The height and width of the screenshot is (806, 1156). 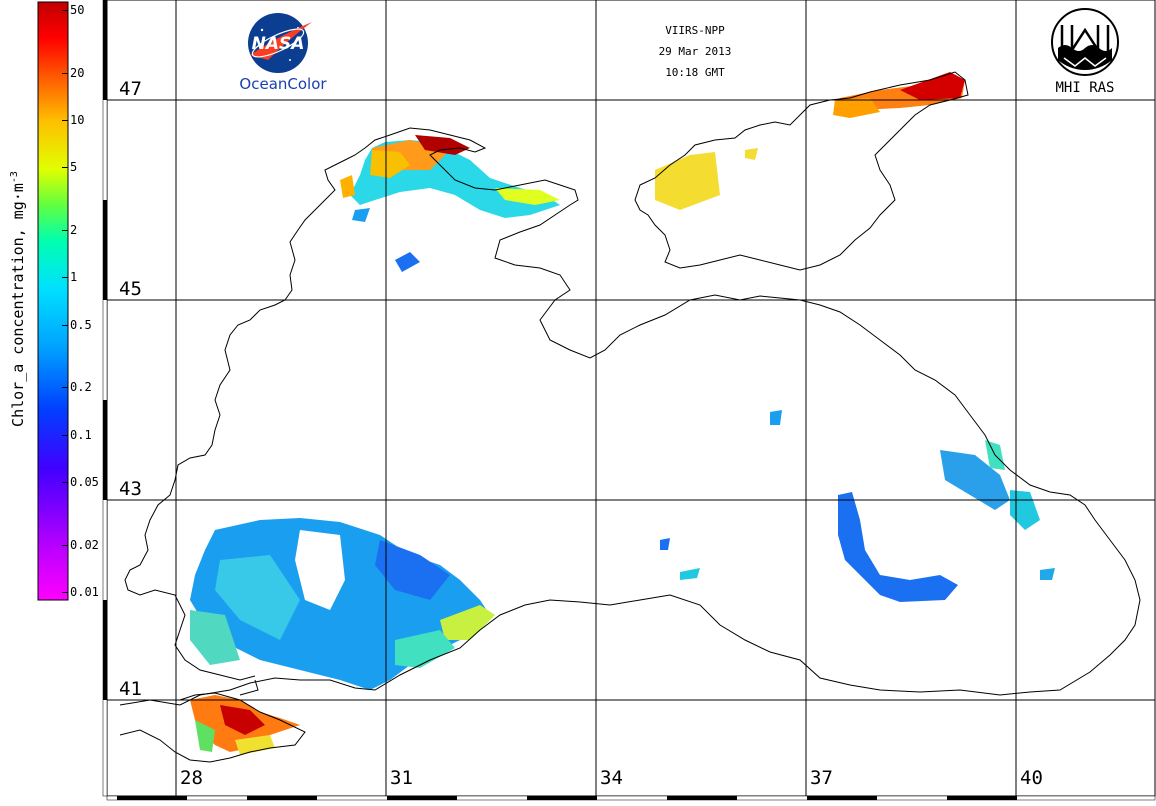 I want to click on date-label: 29 Mar 2013, so click(x=695, y=51).